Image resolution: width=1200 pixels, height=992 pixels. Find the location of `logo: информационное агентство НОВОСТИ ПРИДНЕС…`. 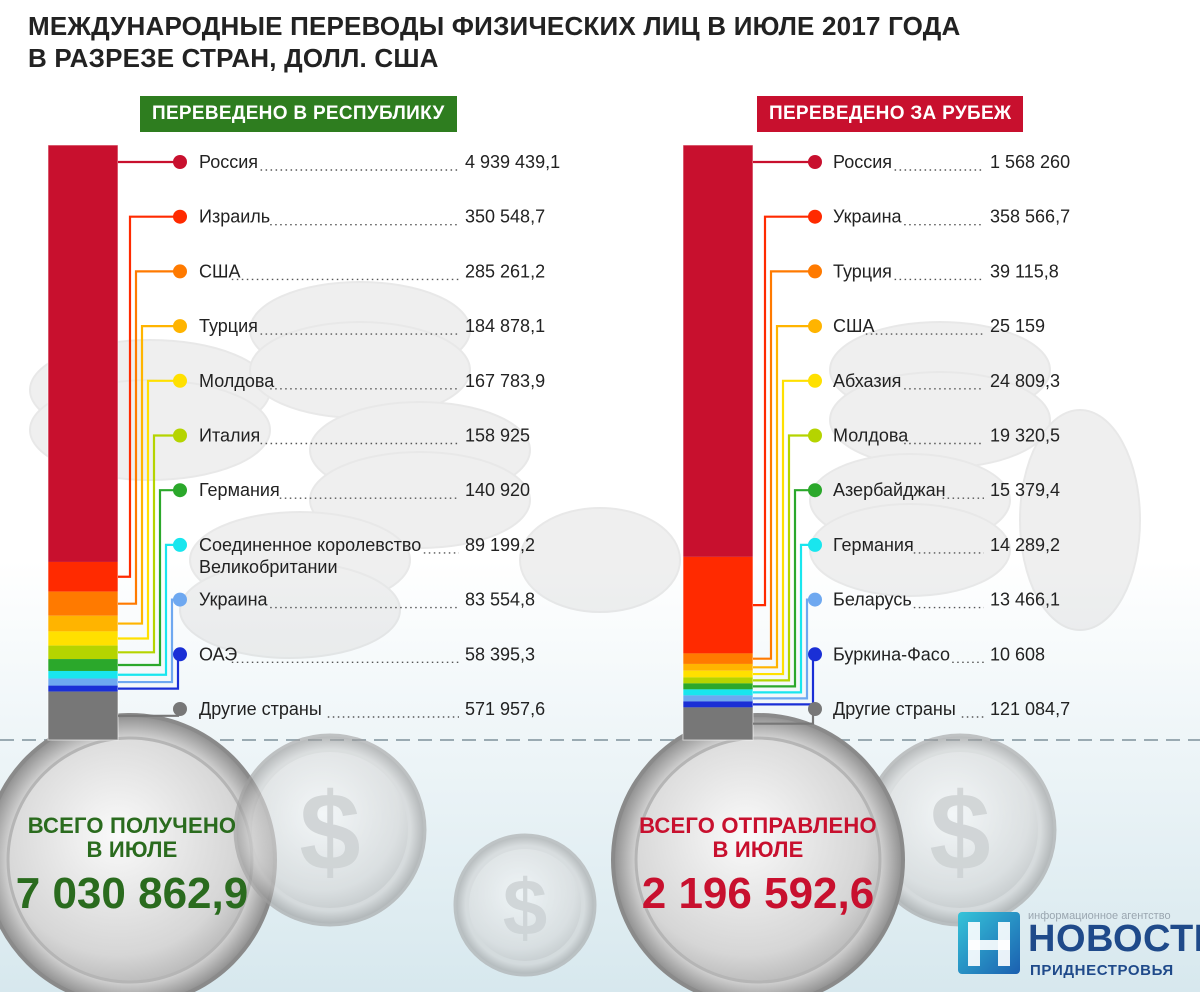

logo: информационное агентство НОВОСТИ ПРИДНЕС… is located at coordinates (1078, 946).